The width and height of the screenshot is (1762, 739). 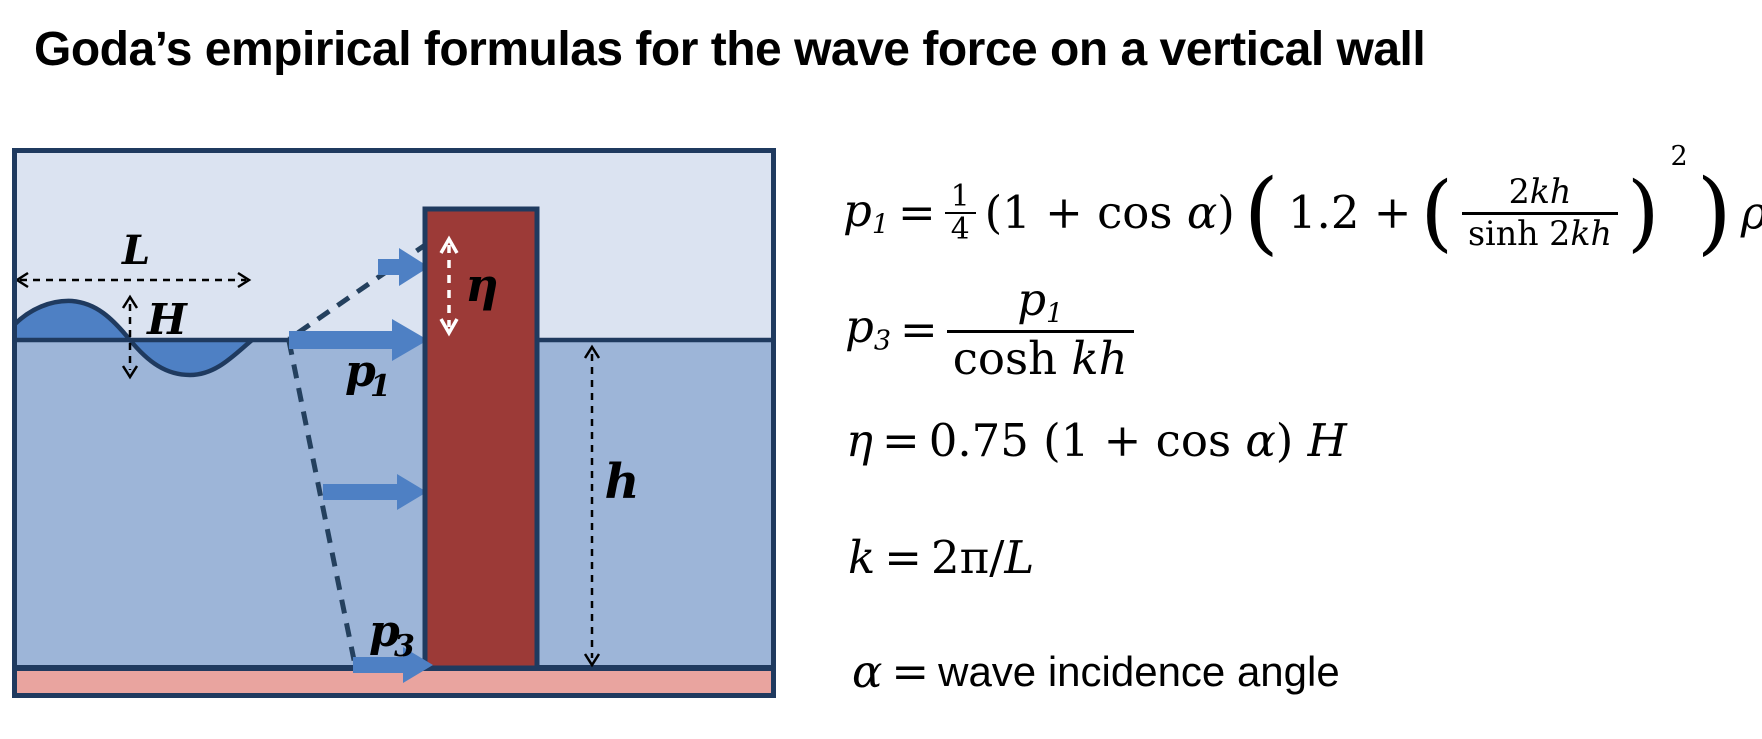 I want to click on inner-open-paren: (, so click(x=1436, y=213).